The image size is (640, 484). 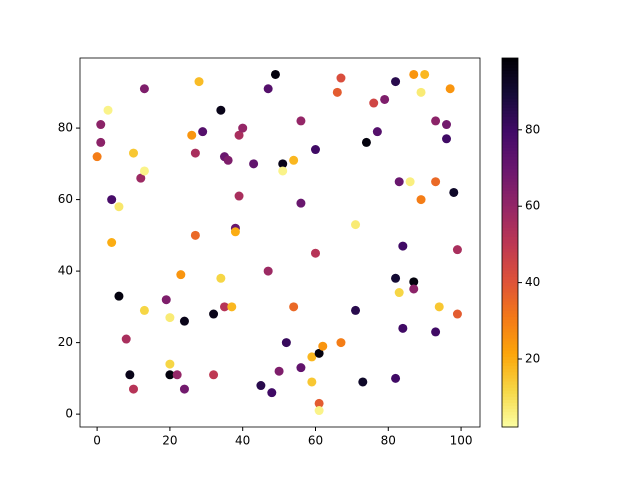 What do you see at coordinates (532, 206) in the screenshot?
I see `colorbar-tick-label: 60` at bounding box center [532, 206].